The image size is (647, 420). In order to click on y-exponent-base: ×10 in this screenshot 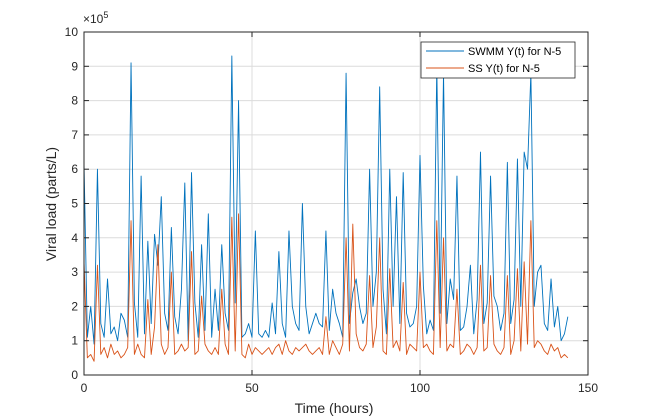, I will do `click(93, 19)`.